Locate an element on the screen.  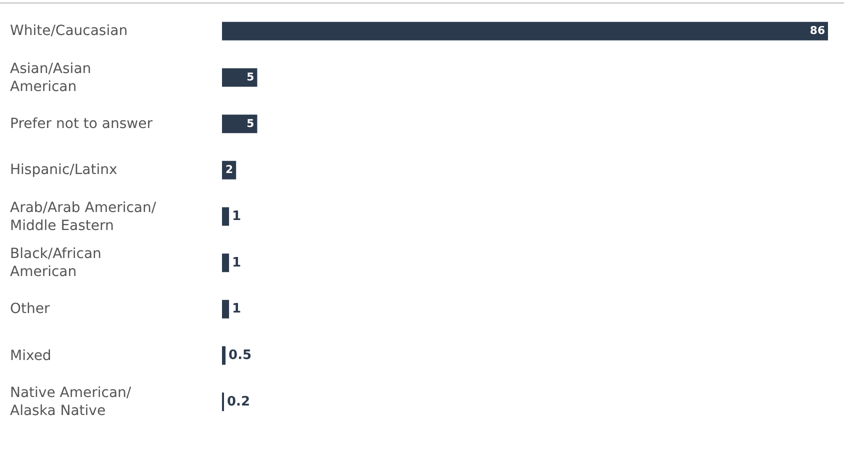
y-tick-label: White/Caucasian is located at coordinates (69, 31).